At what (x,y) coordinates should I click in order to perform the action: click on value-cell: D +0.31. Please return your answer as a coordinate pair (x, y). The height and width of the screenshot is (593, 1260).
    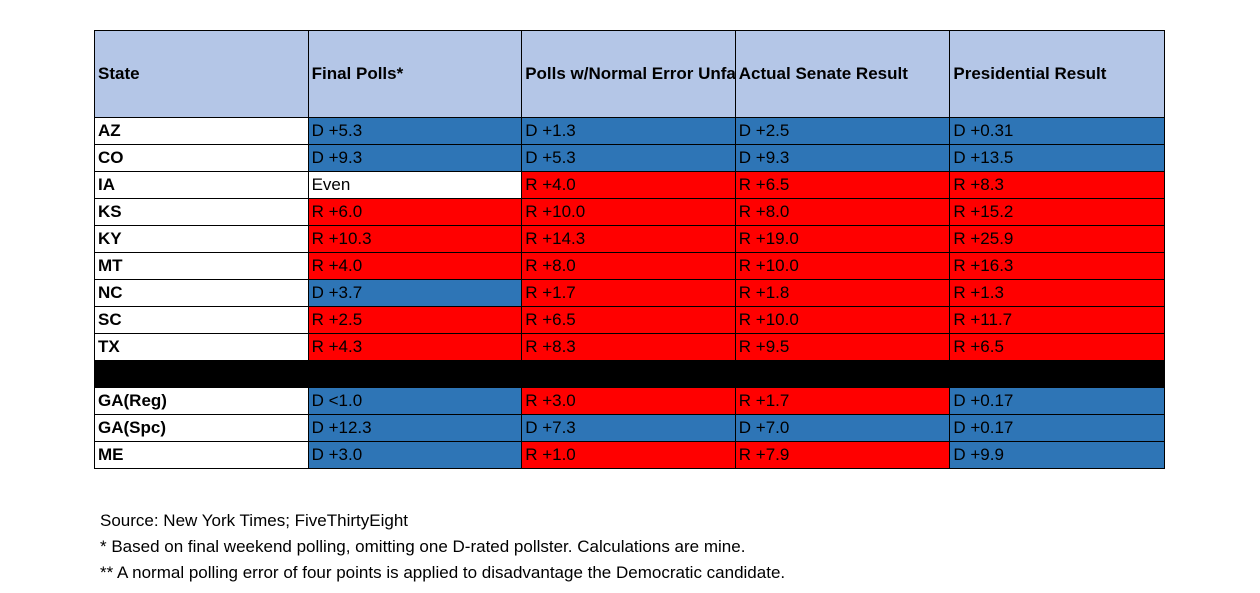
    Looking at the image, I should click on (1057, 131).